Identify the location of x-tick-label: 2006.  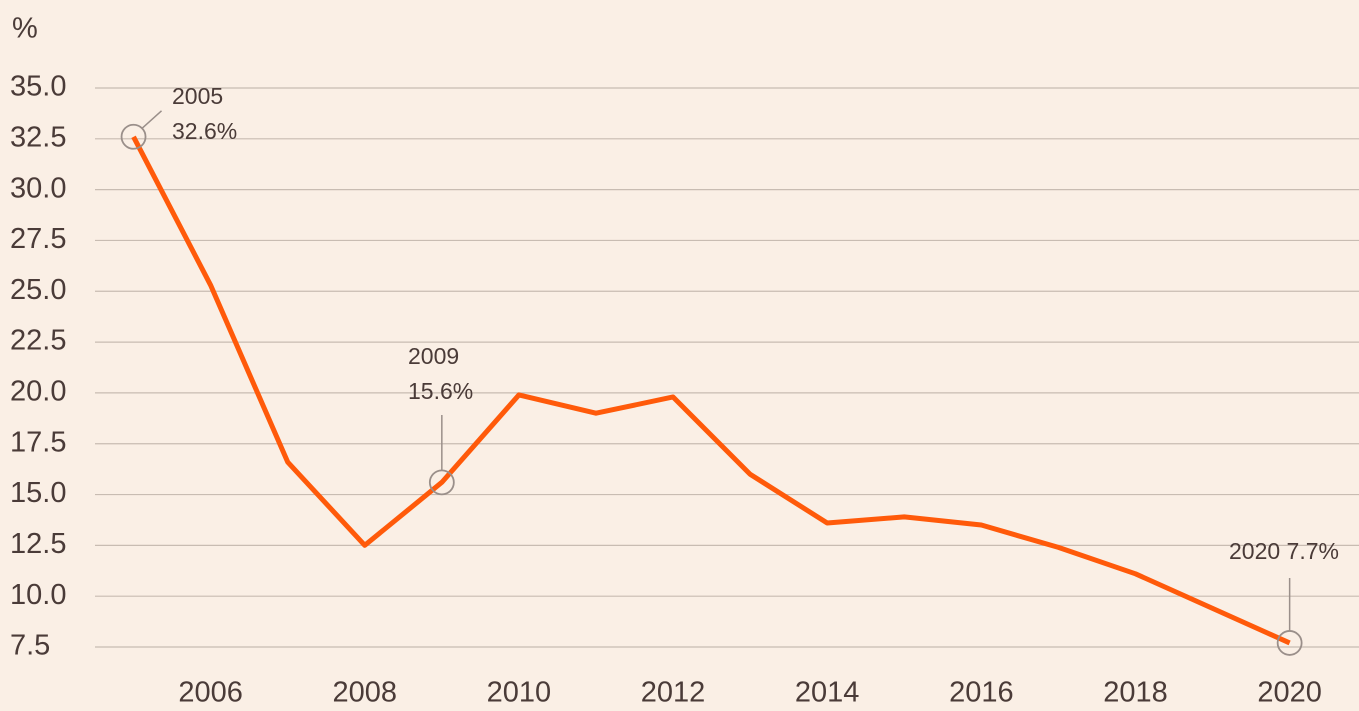
(210, 693).